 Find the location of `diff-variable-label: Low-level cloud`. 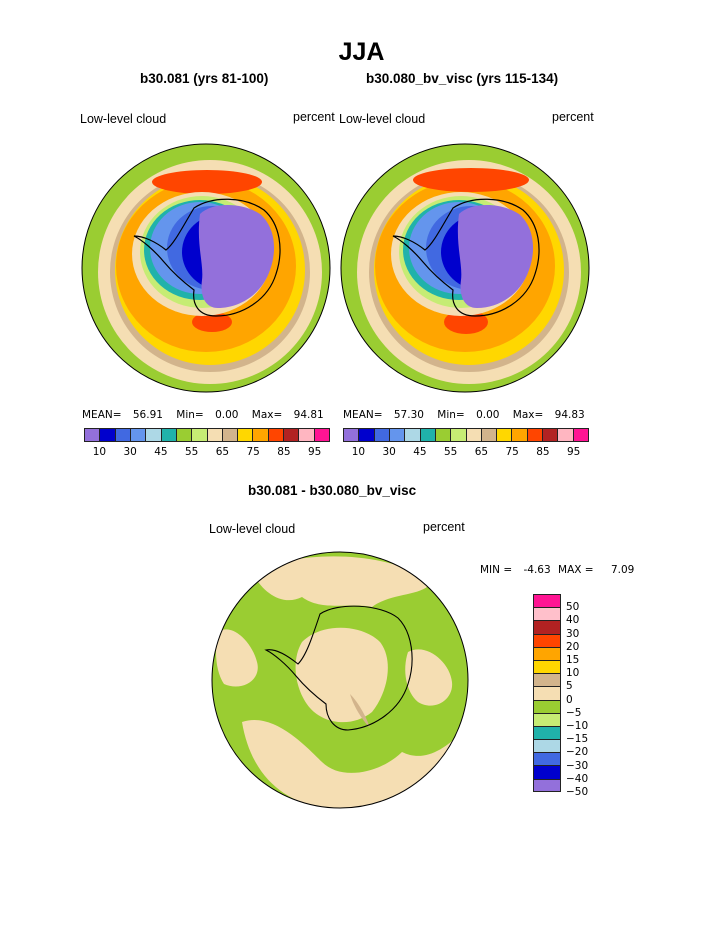

diff-variable-label: Low-level cloud is located at coordinates (252, 529).